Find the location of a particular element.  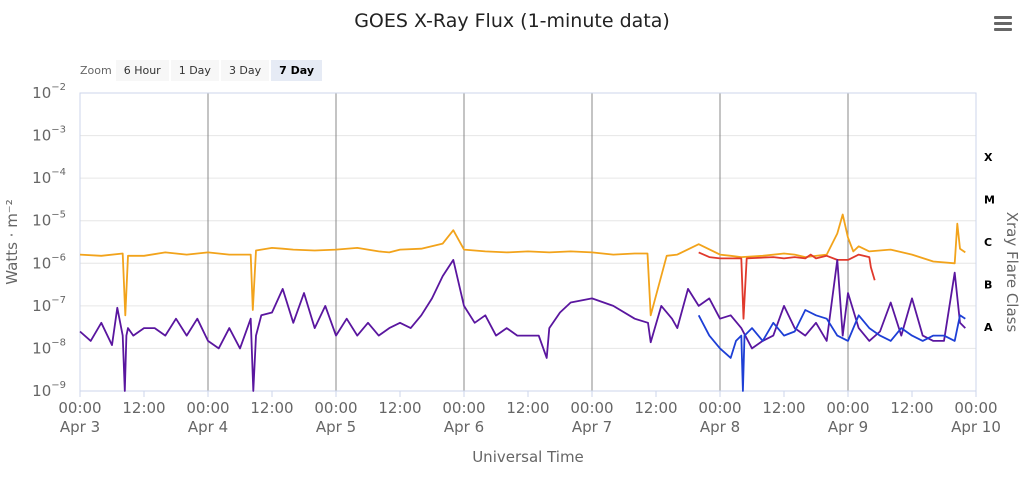

y-tick-label: 10⁻⁶ is located at coordinates (49, 262).